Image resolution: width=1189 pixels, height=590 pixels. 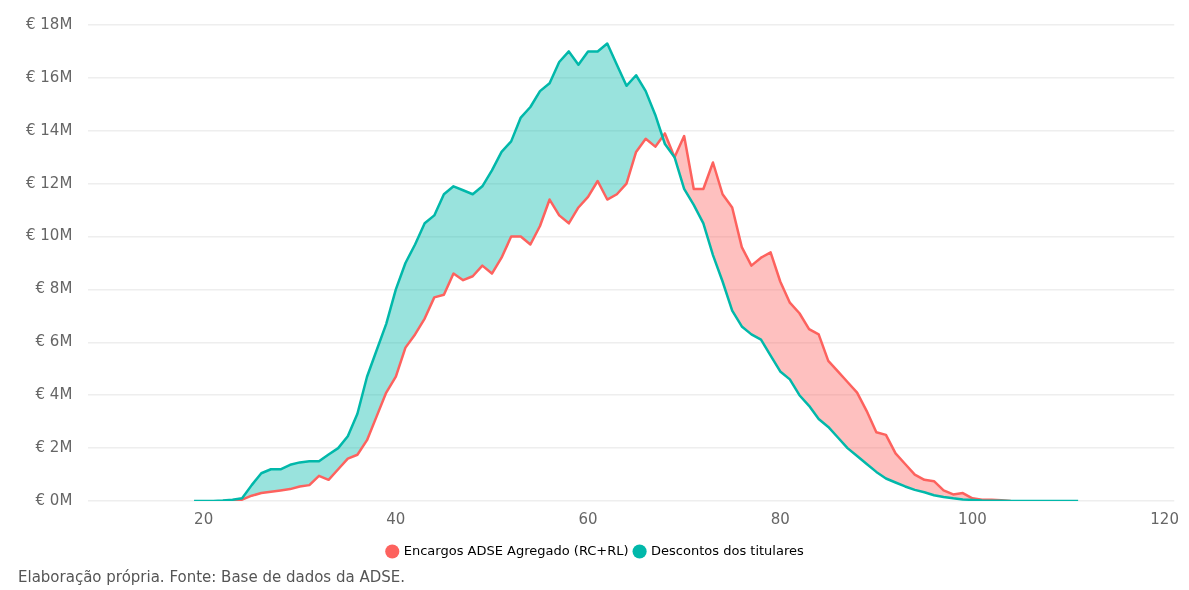 I want to click on y-tick-label: € 0M, so click(x=54, y=499).